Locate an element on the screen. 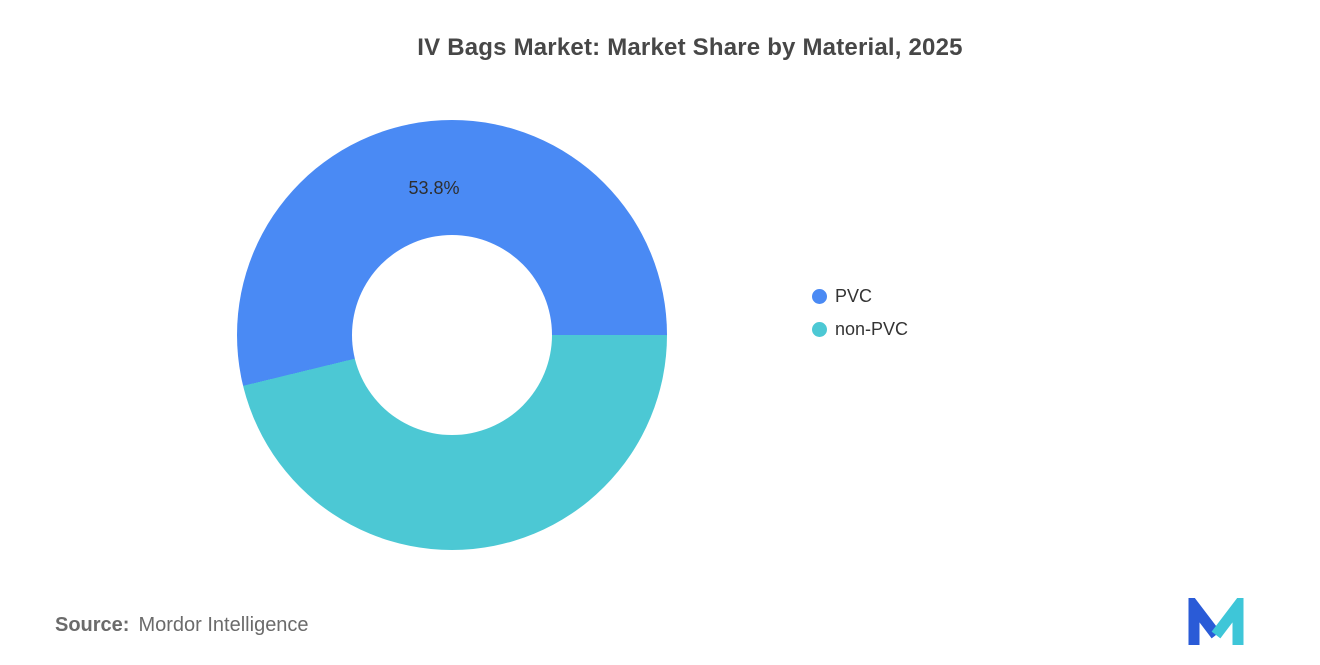 This screenshot has height=665, width=1320. legend-item-label: non-PVC is located at coordinates (872, 329).